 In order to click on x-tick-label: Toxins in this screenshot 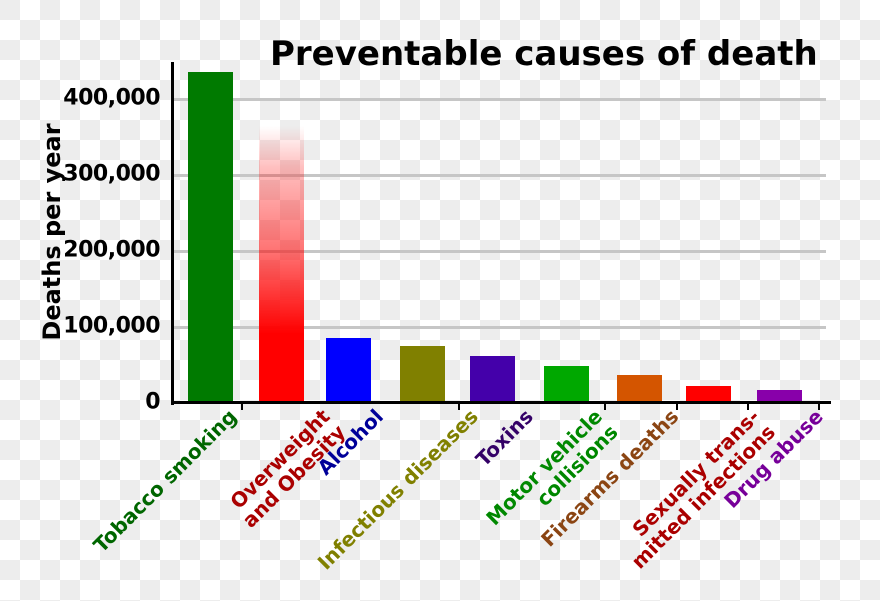, I will do `click(504, 438)`.